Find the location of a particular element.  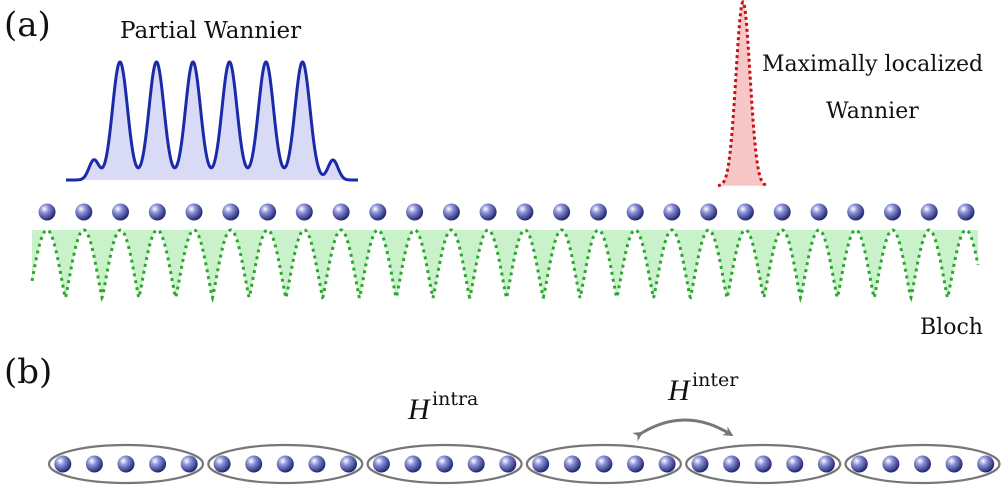

inter-hamiltonian-label: H inter is located at coordinates (703, 388).